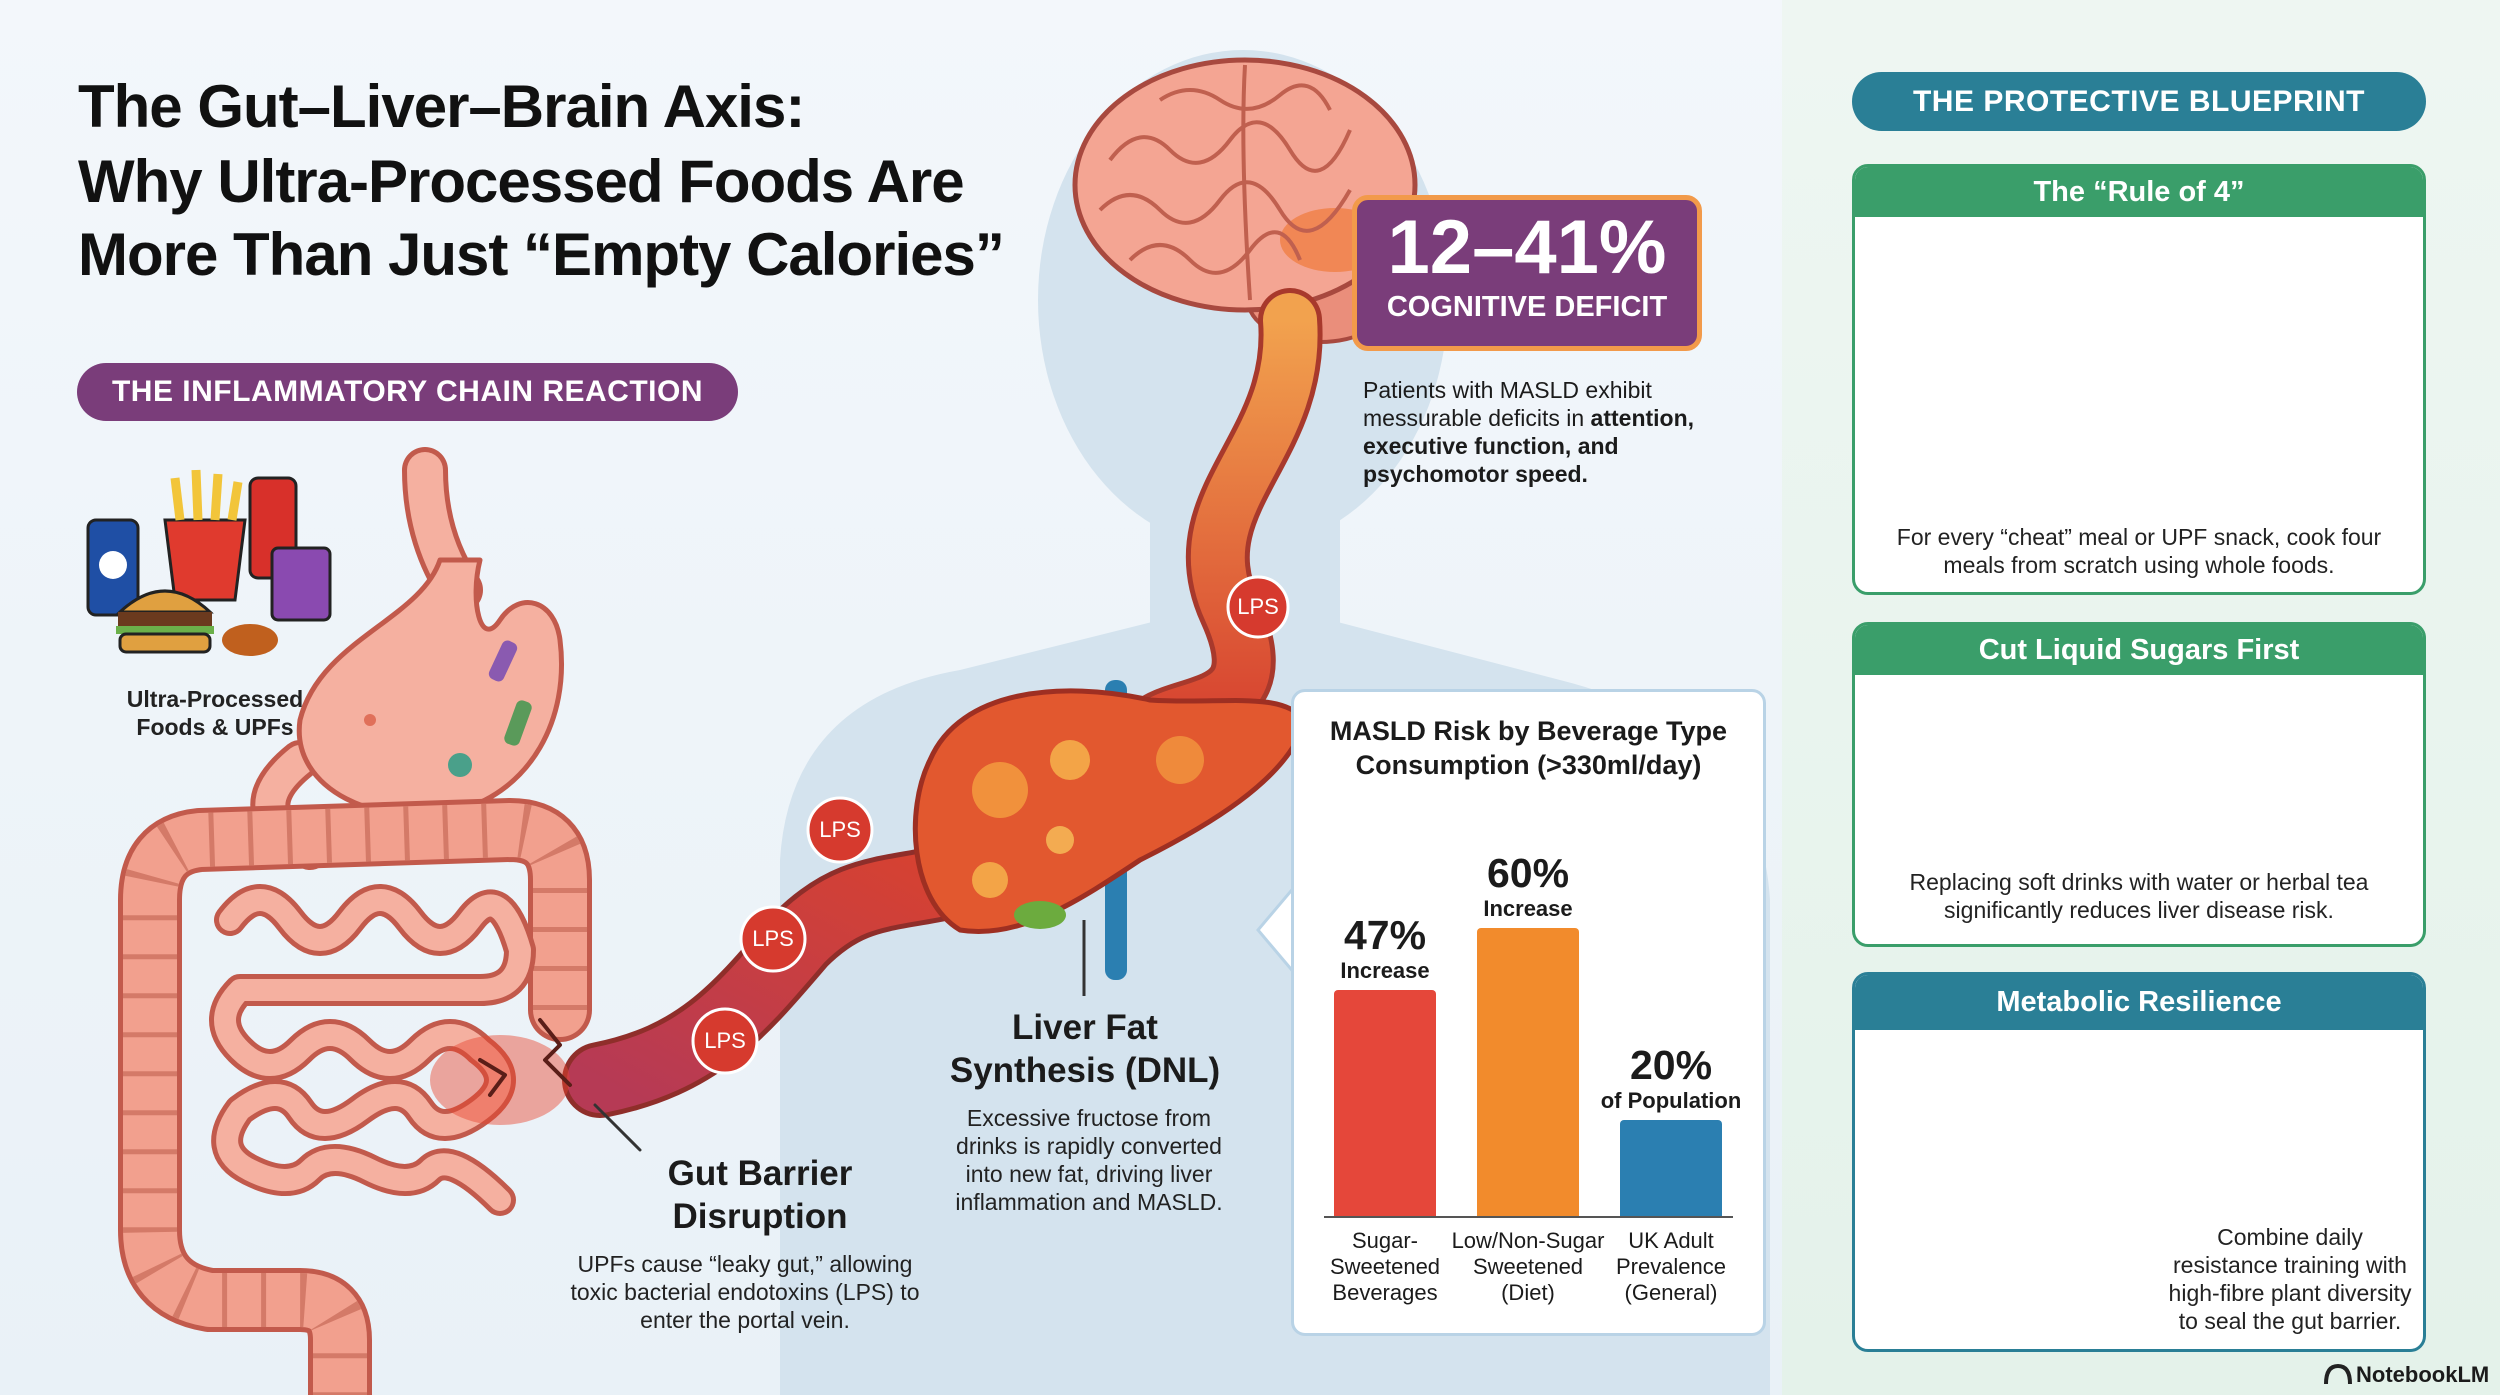 The width and height of the screenshot is (2500, 1395). Describe the element at coordinates (1671, 1065) in the screenshot. I see `value-label: 20%` at that location.